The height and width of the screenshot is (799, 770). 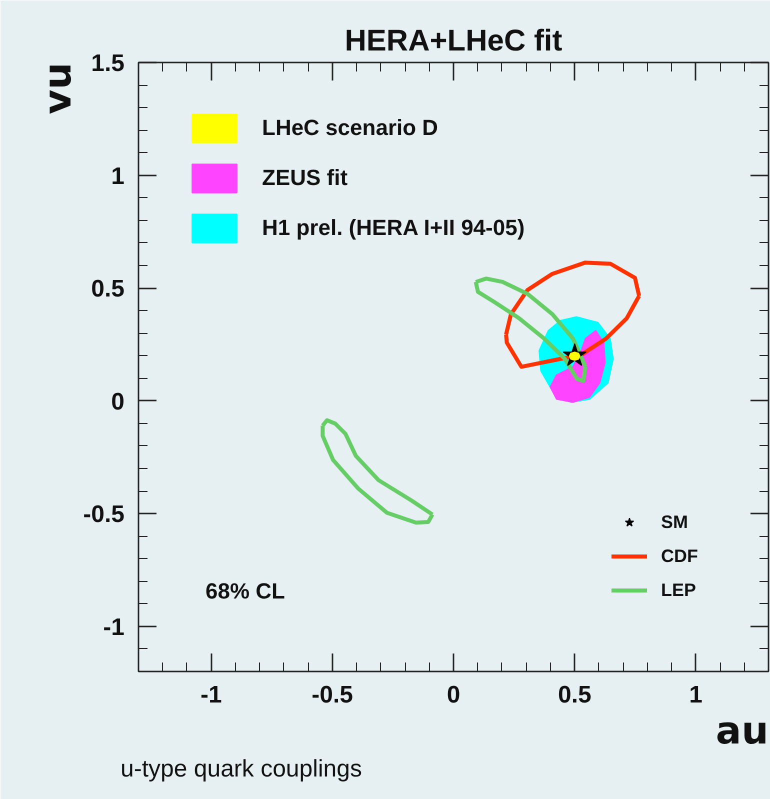 I want to click on legend-label: ZEUS fit, so click(x=305, y=178).